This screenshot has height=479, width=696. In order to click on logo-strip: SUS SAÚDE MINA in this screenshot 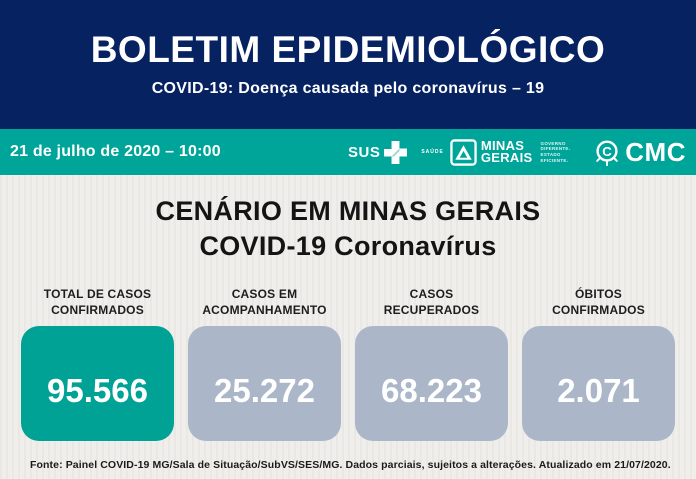, I will do `click(517, 152)`.